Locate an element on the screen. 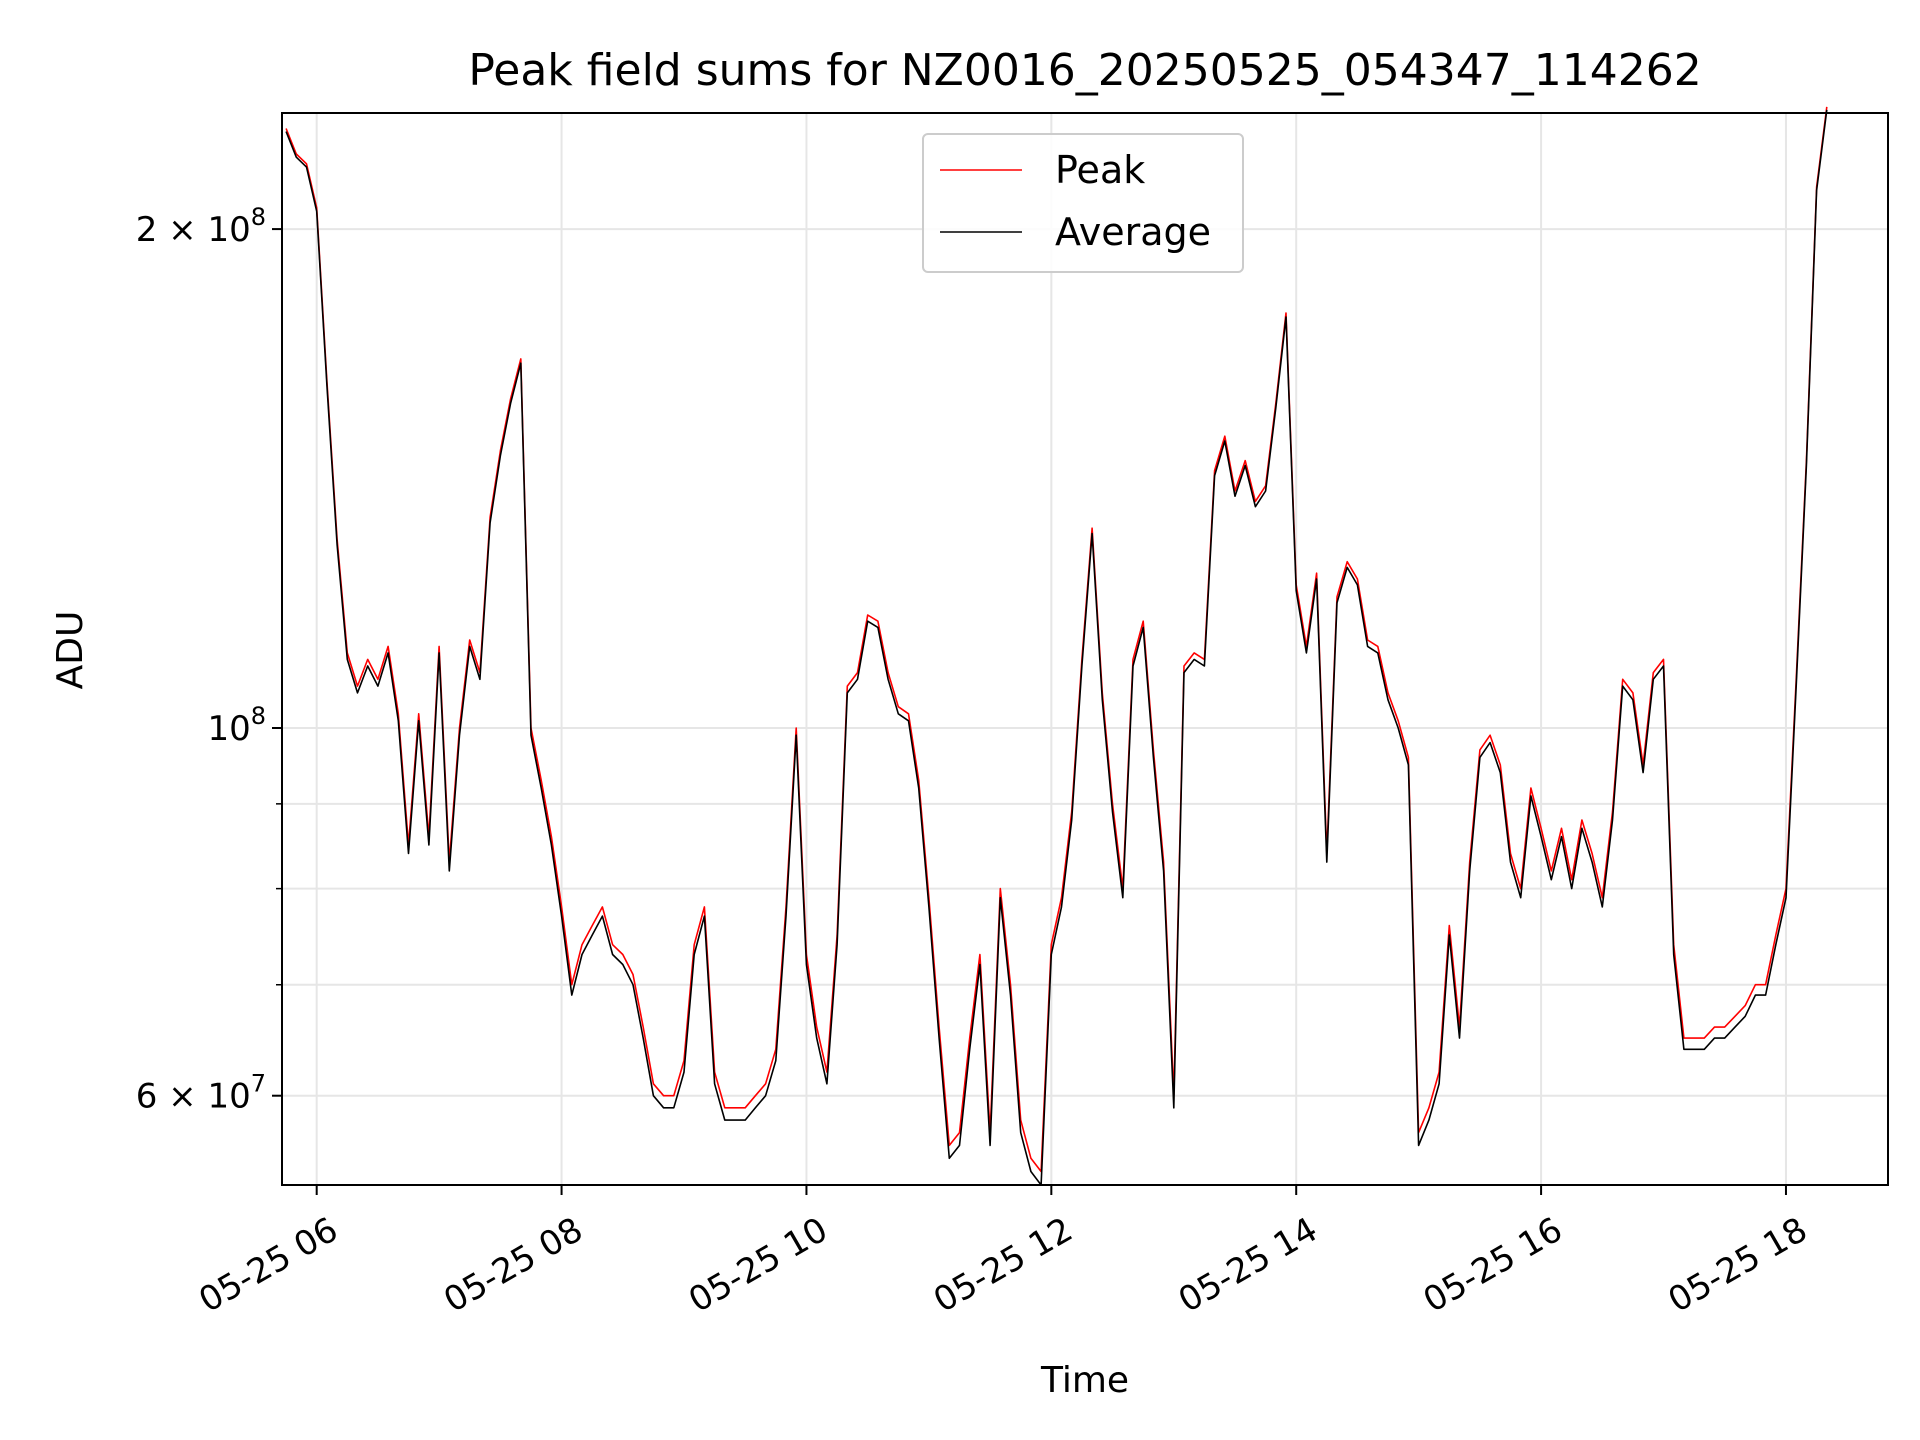  x-axis-label: Time is located at coordinates (1084, 1380).